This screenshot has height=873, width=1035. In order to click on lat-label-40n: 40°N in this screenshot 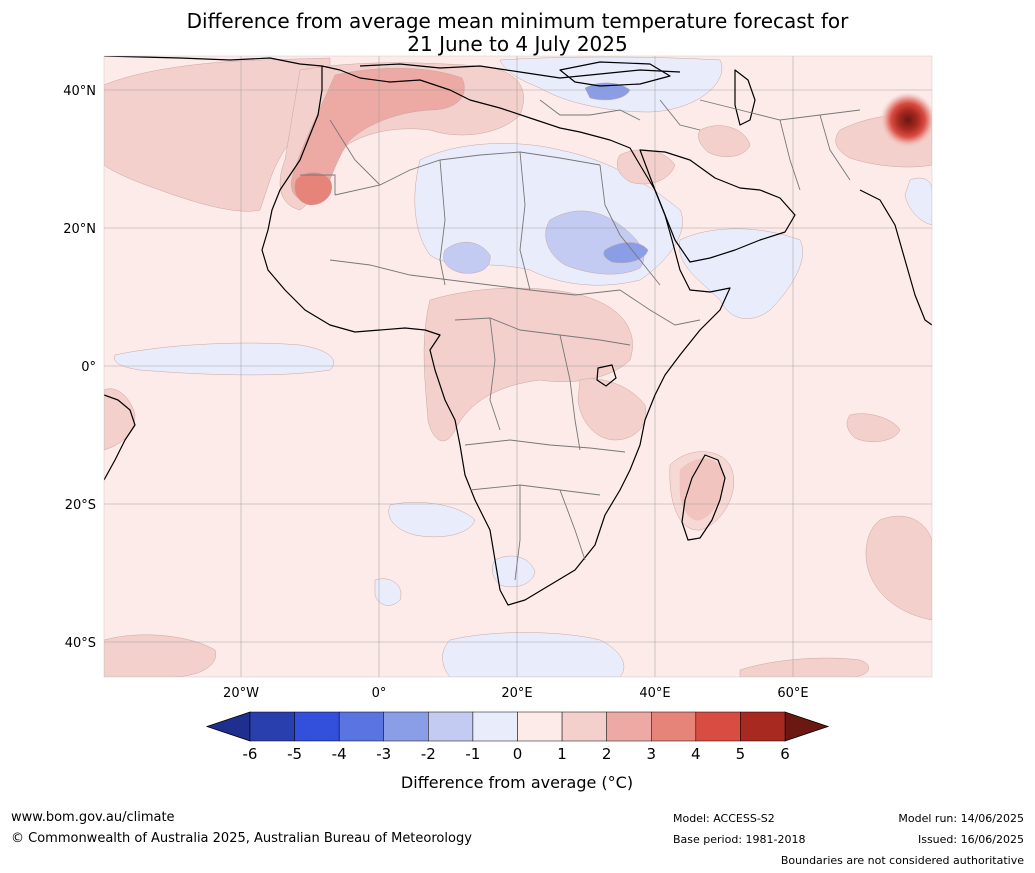, I will do `click(79, 91)`.